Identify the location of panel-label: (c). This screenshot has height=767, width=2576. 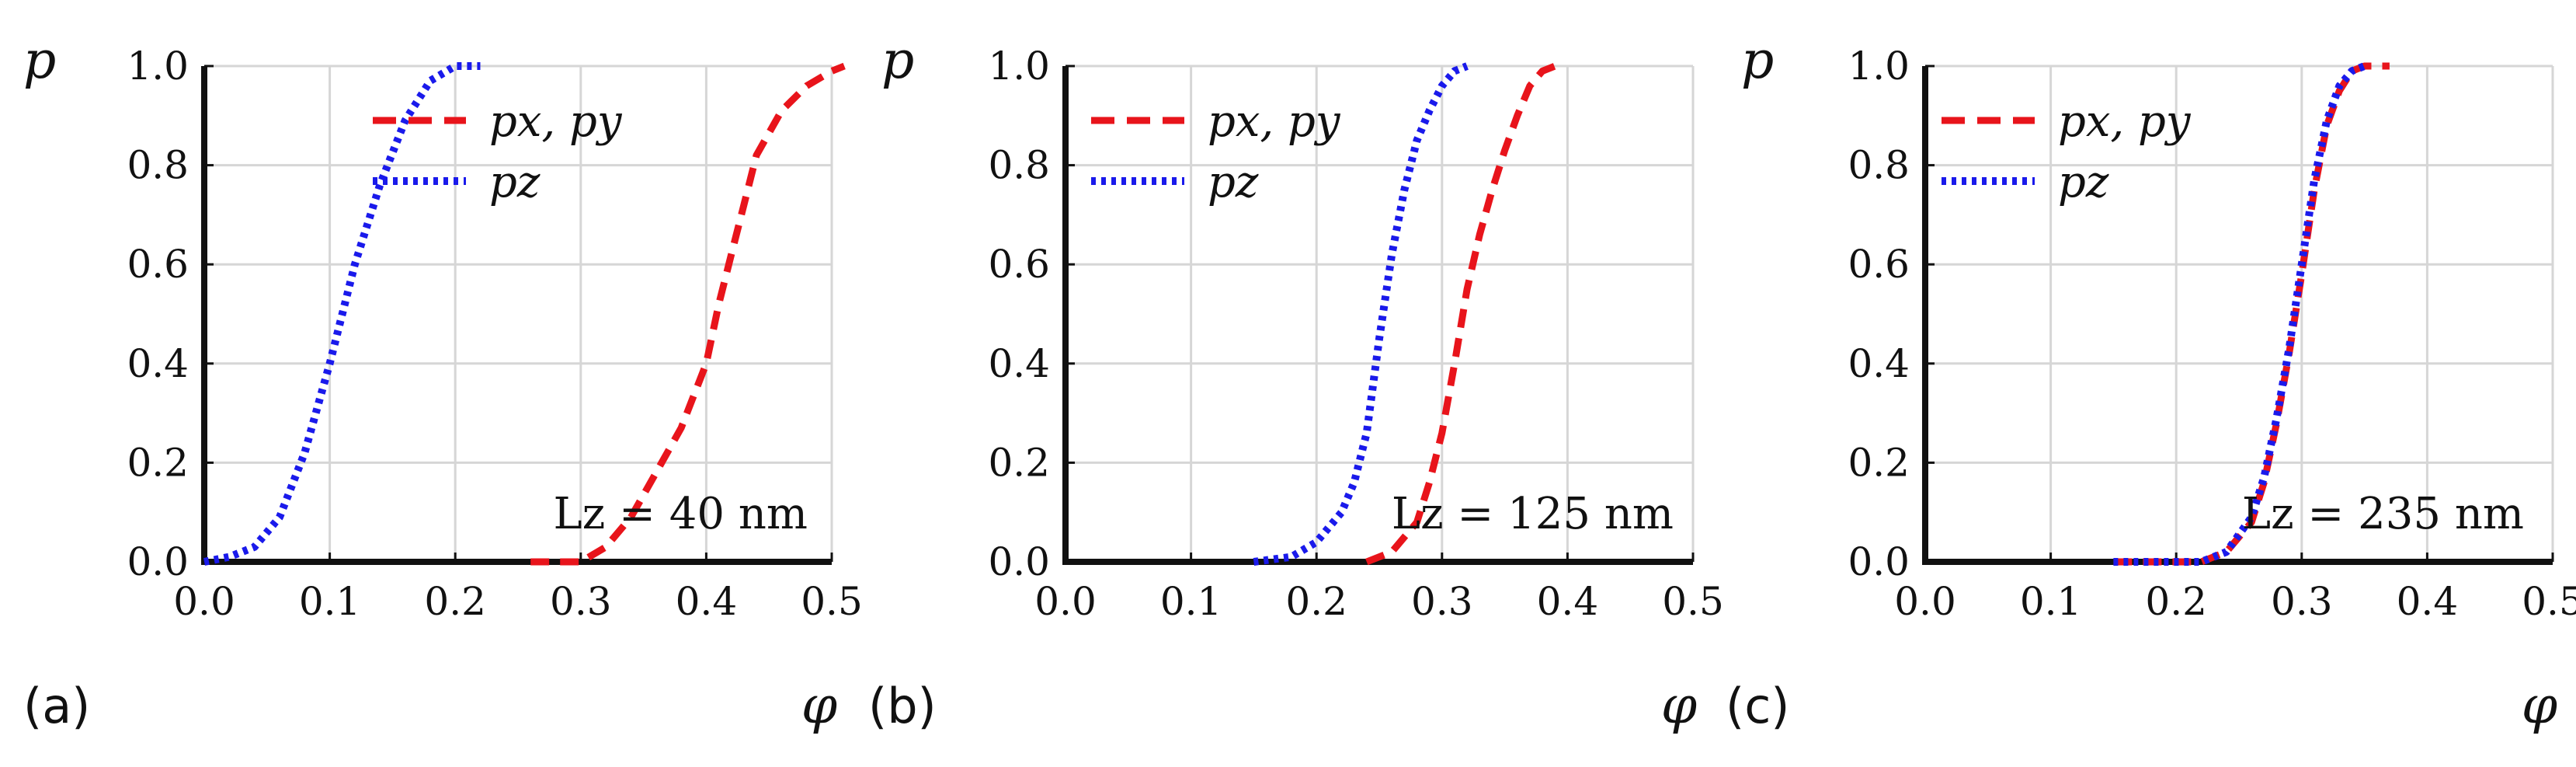
(1758, 706).